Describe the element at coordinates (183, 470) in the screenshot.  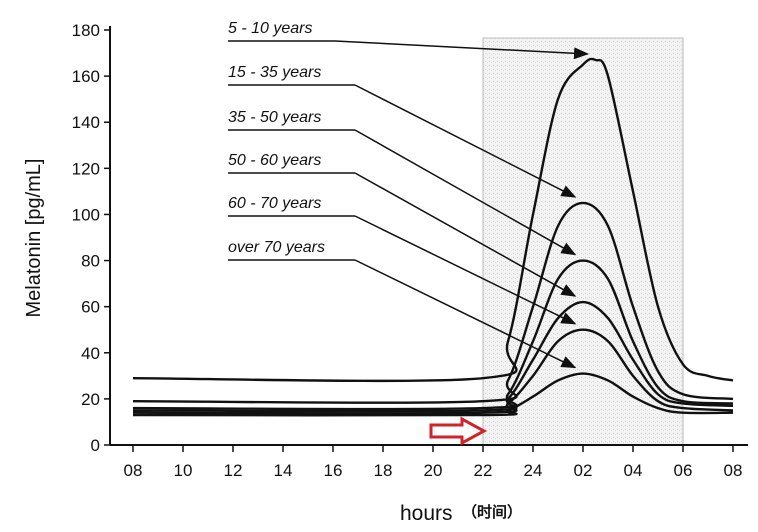
I see `x-tick-label: 10` at that location.